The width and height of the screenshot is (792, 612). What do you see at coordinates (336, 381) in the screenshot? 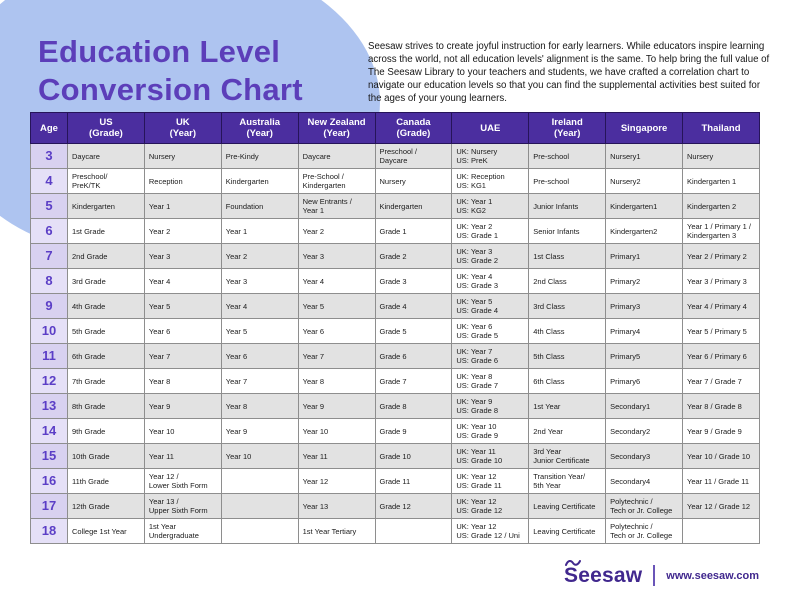
I see `grade-cell: Year 8` at bounding box center [336, 381].